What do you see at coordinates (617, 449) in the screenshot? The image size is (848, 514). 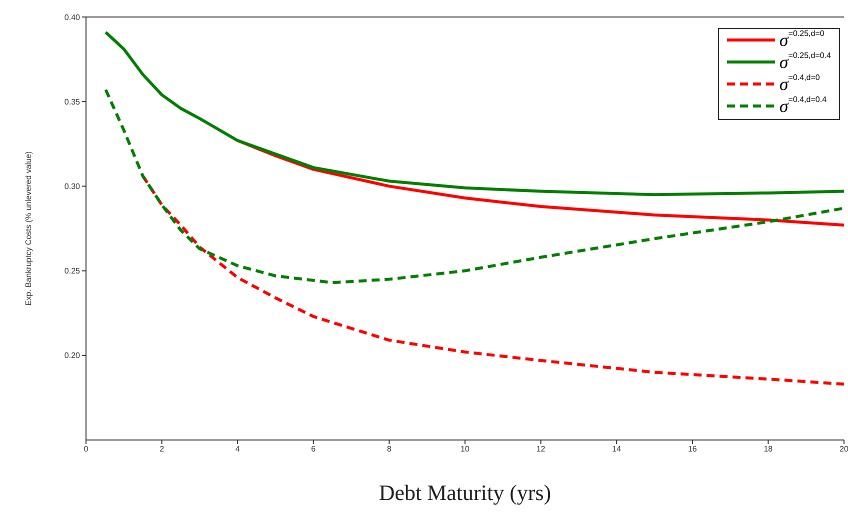 I see `x-tick-label: 14` at bounding box center [617, 449].